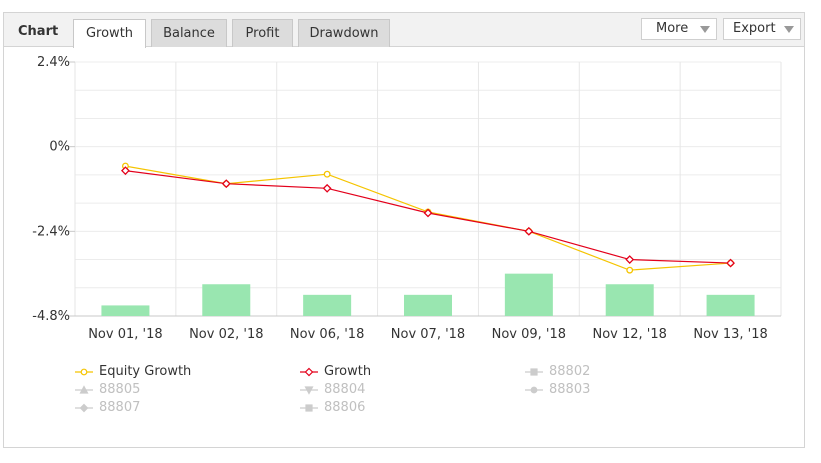  I want to click on x-tick-label: Nov 07, '18, so click(428, 334).